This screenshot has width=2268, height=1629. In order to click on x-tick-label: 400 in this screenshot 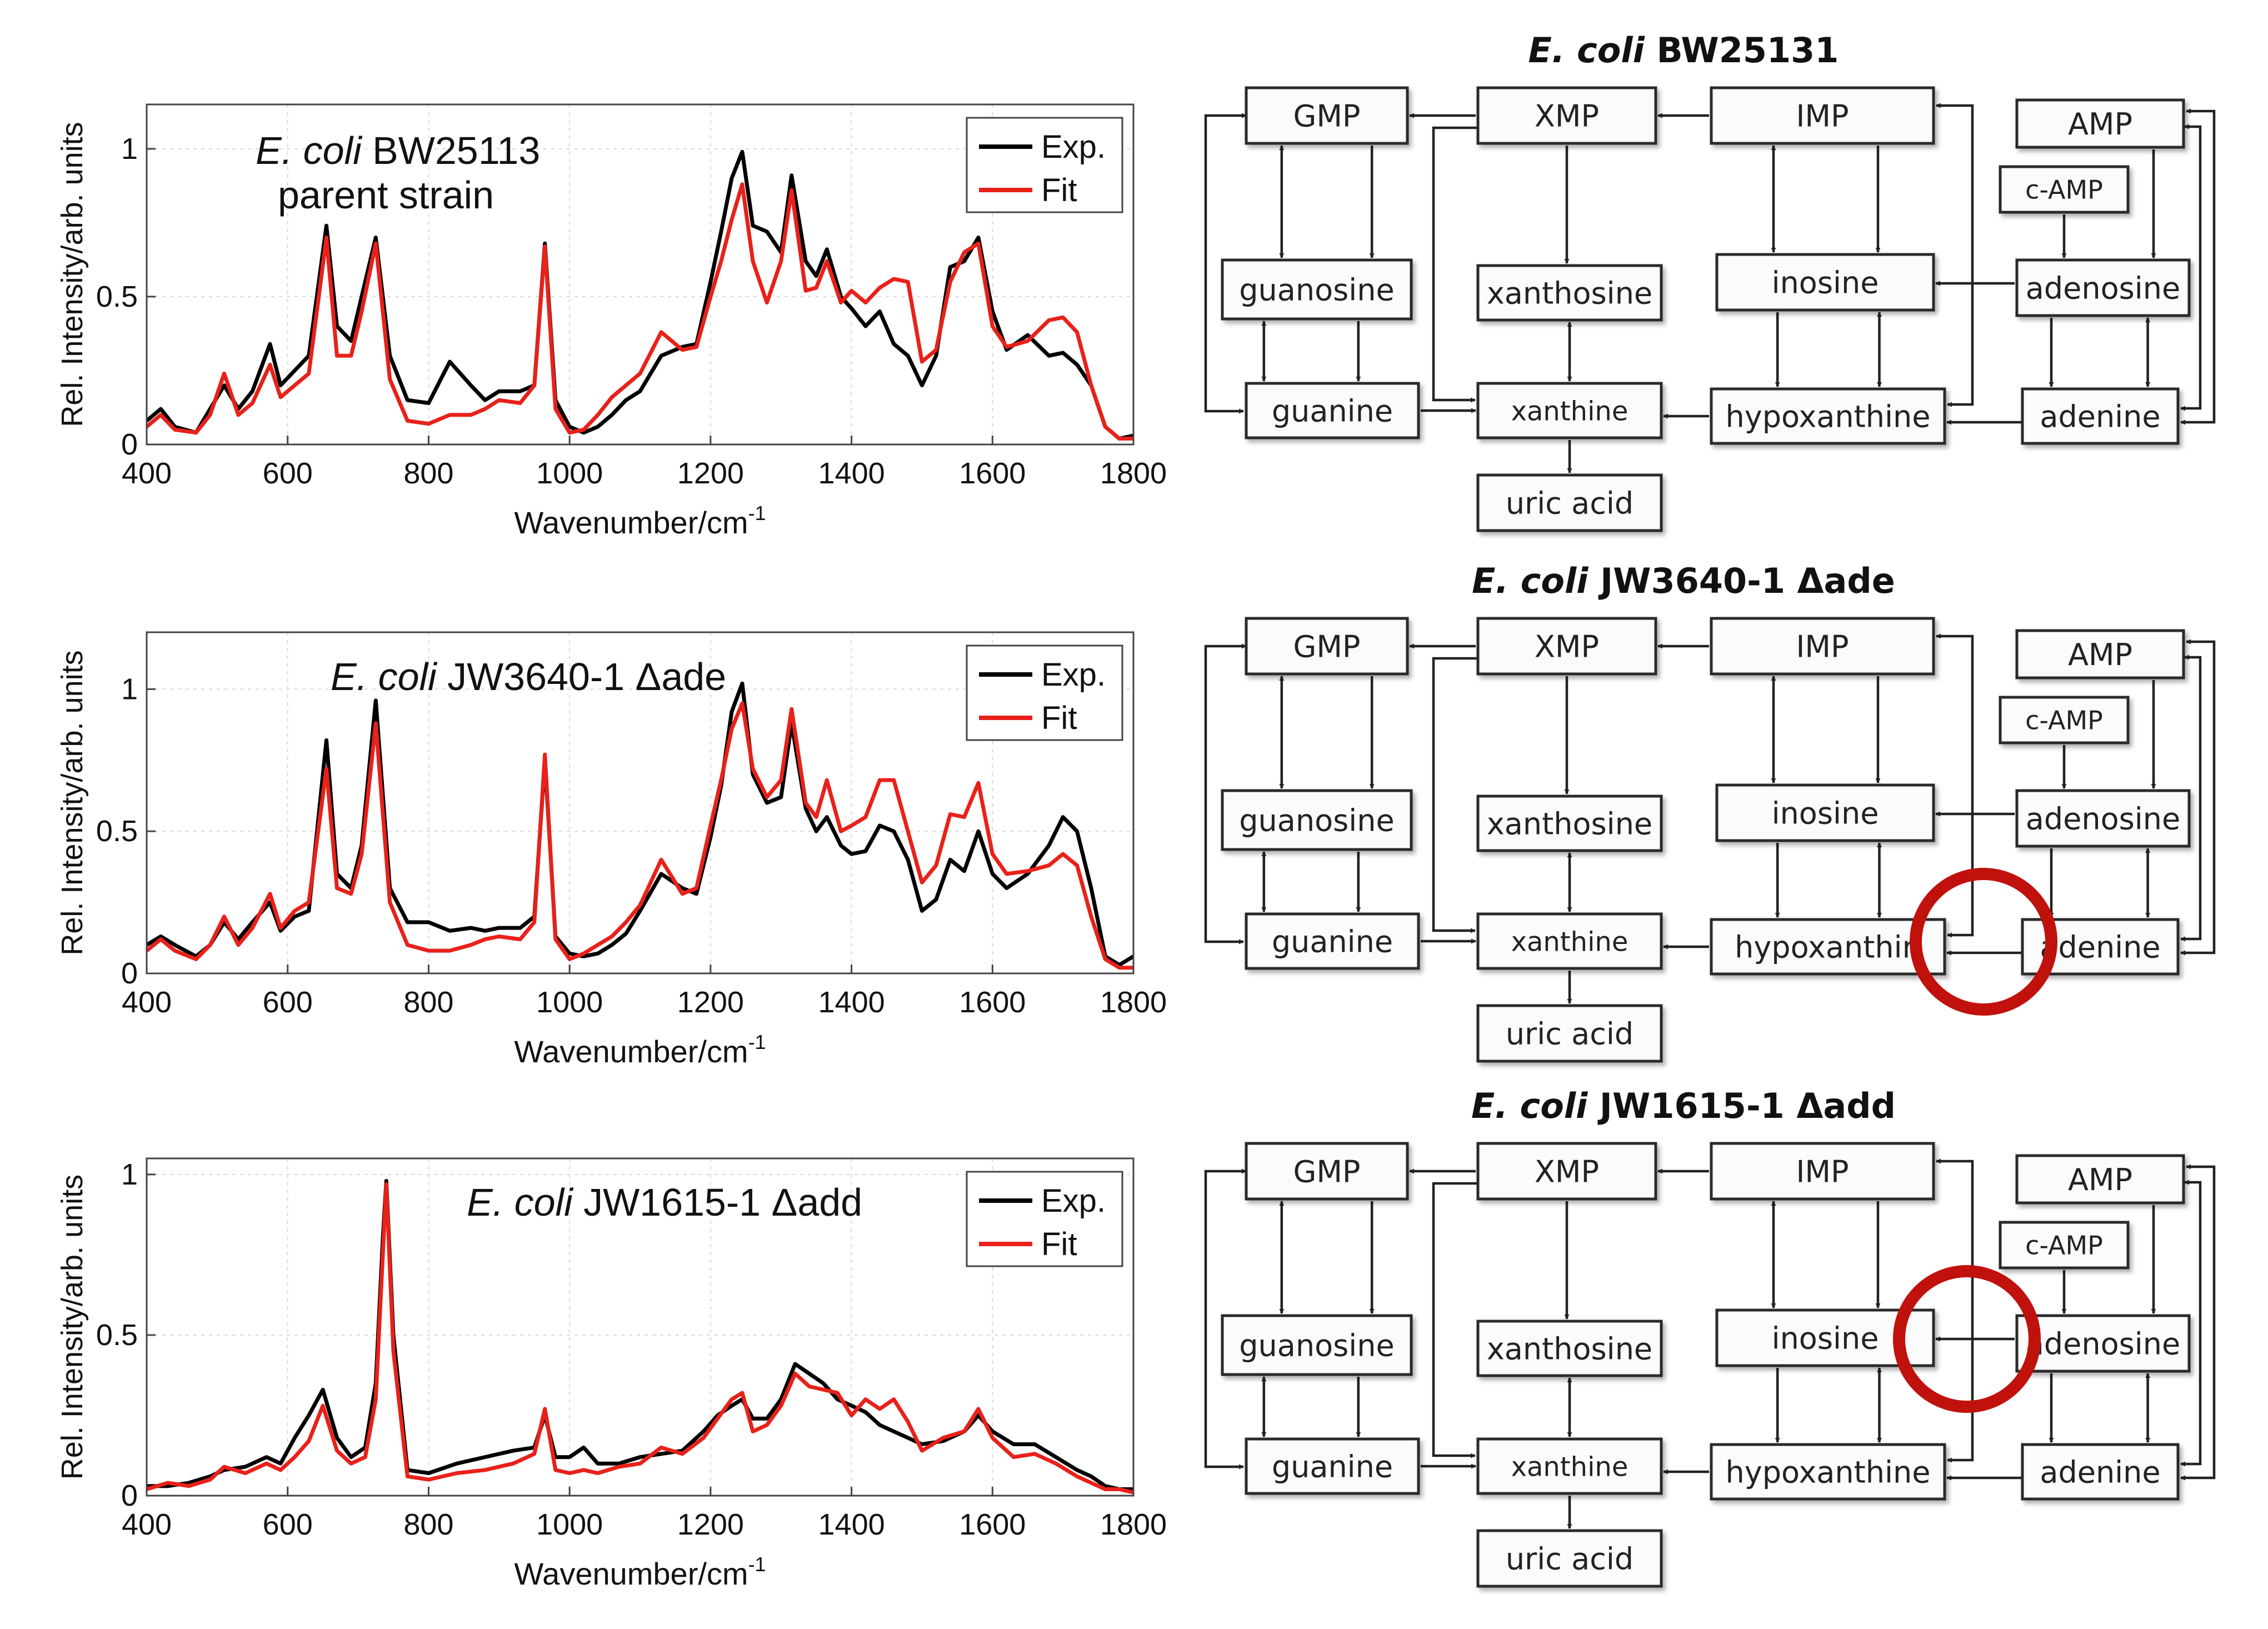, I will do `click(147, 474)`.